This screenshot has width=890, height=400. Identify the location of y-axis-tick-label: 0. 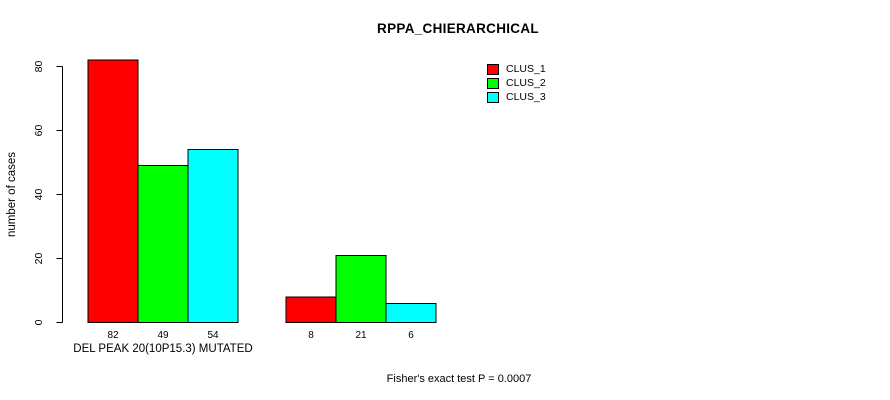
(39, 322).